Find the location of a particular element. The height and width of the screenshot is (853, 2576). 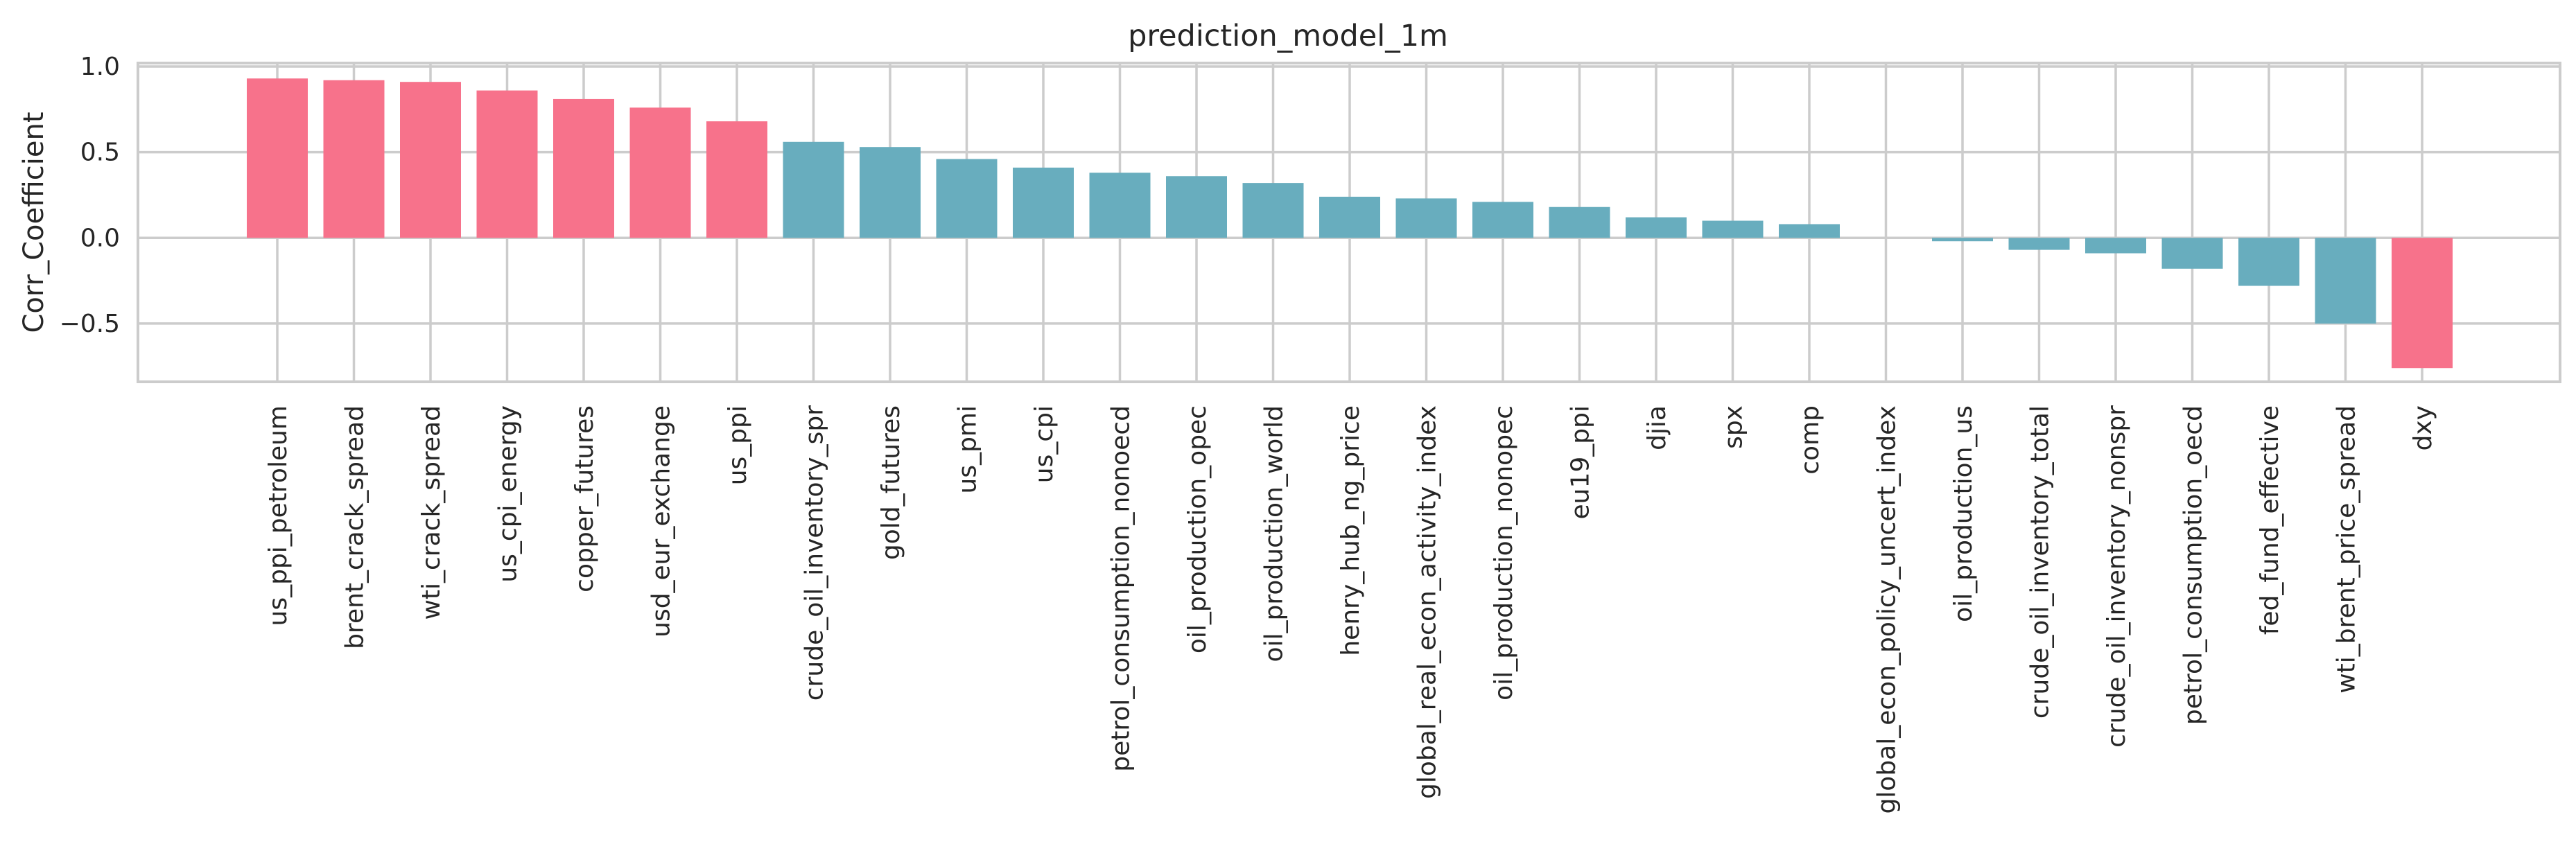

bar-petrol_consumption_nonoecd is located at coordinates (1120, 206).